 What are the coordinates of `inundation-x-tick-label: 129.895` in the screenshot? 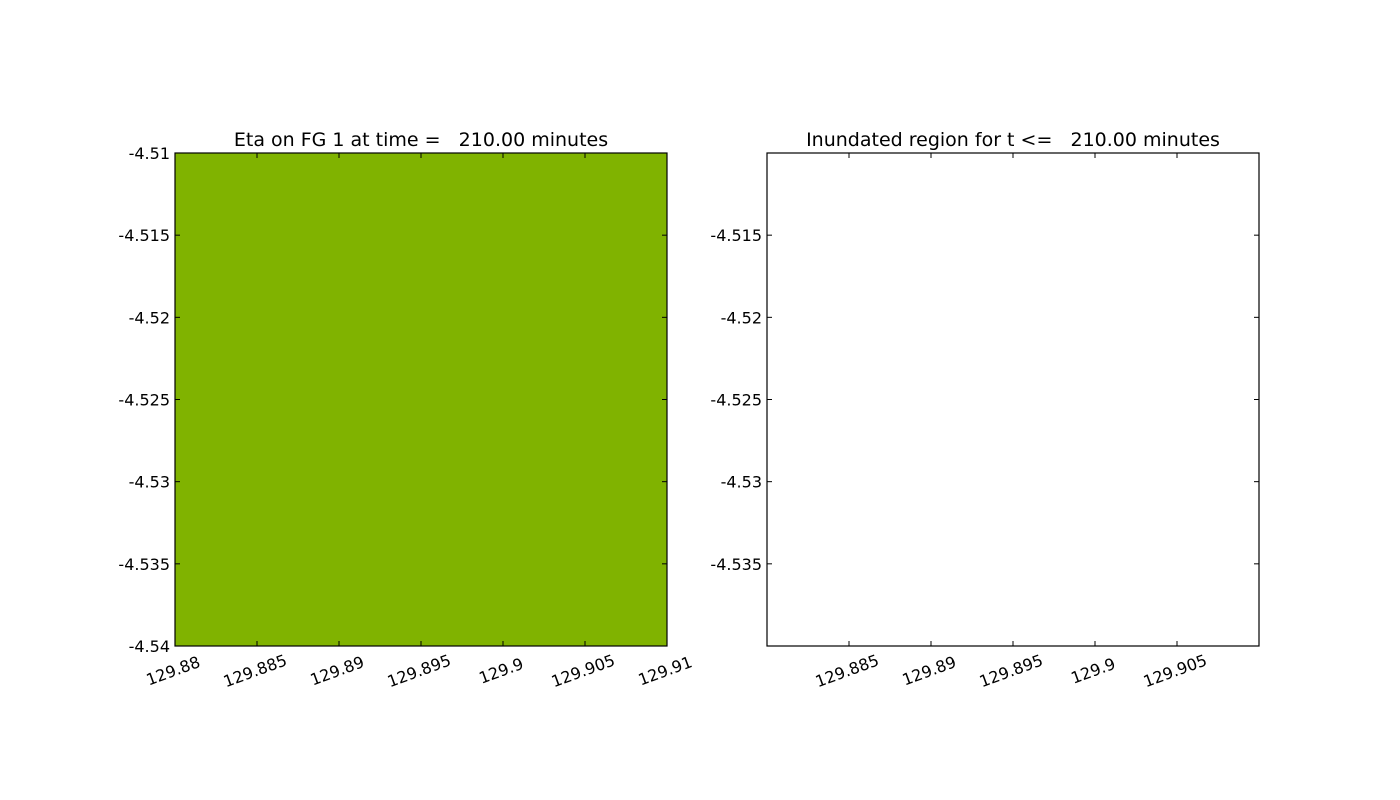 It's located at (1011, 671).